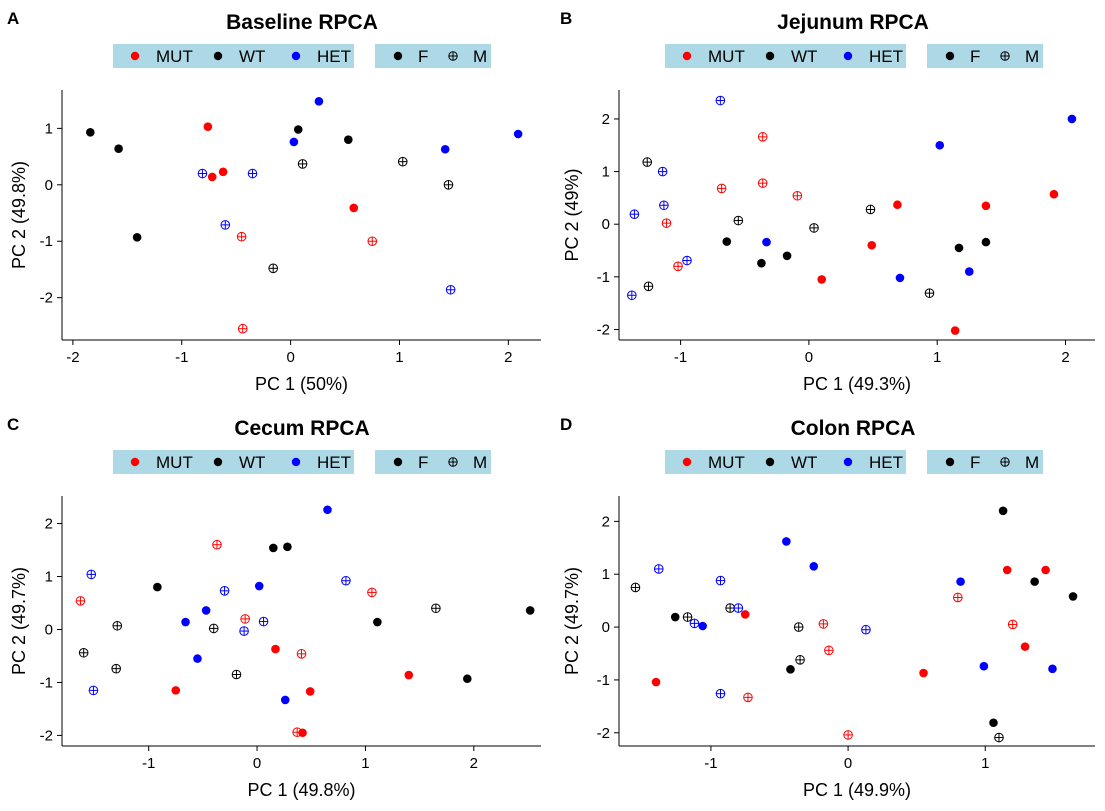  I want to click on legend-label-mut: MUT, so click(174, 56).